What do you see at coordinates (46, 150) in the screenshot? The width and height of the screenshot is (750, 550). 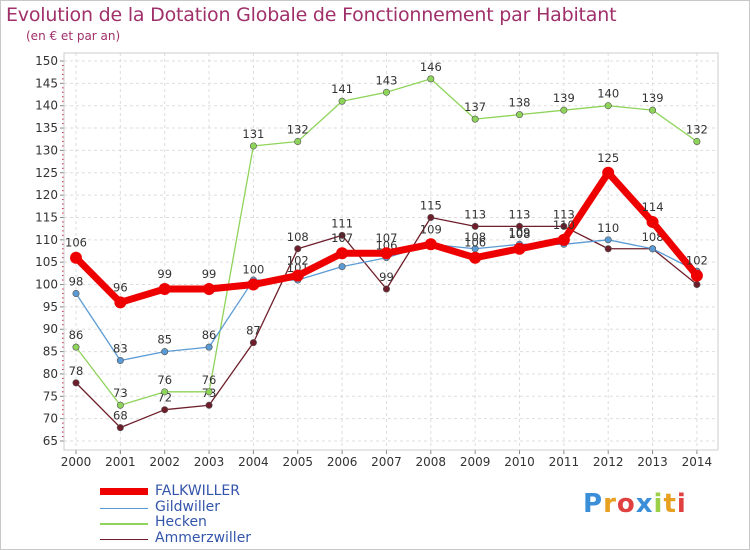 I see `y-tick-label: 130` at bounding box center [46, 150].